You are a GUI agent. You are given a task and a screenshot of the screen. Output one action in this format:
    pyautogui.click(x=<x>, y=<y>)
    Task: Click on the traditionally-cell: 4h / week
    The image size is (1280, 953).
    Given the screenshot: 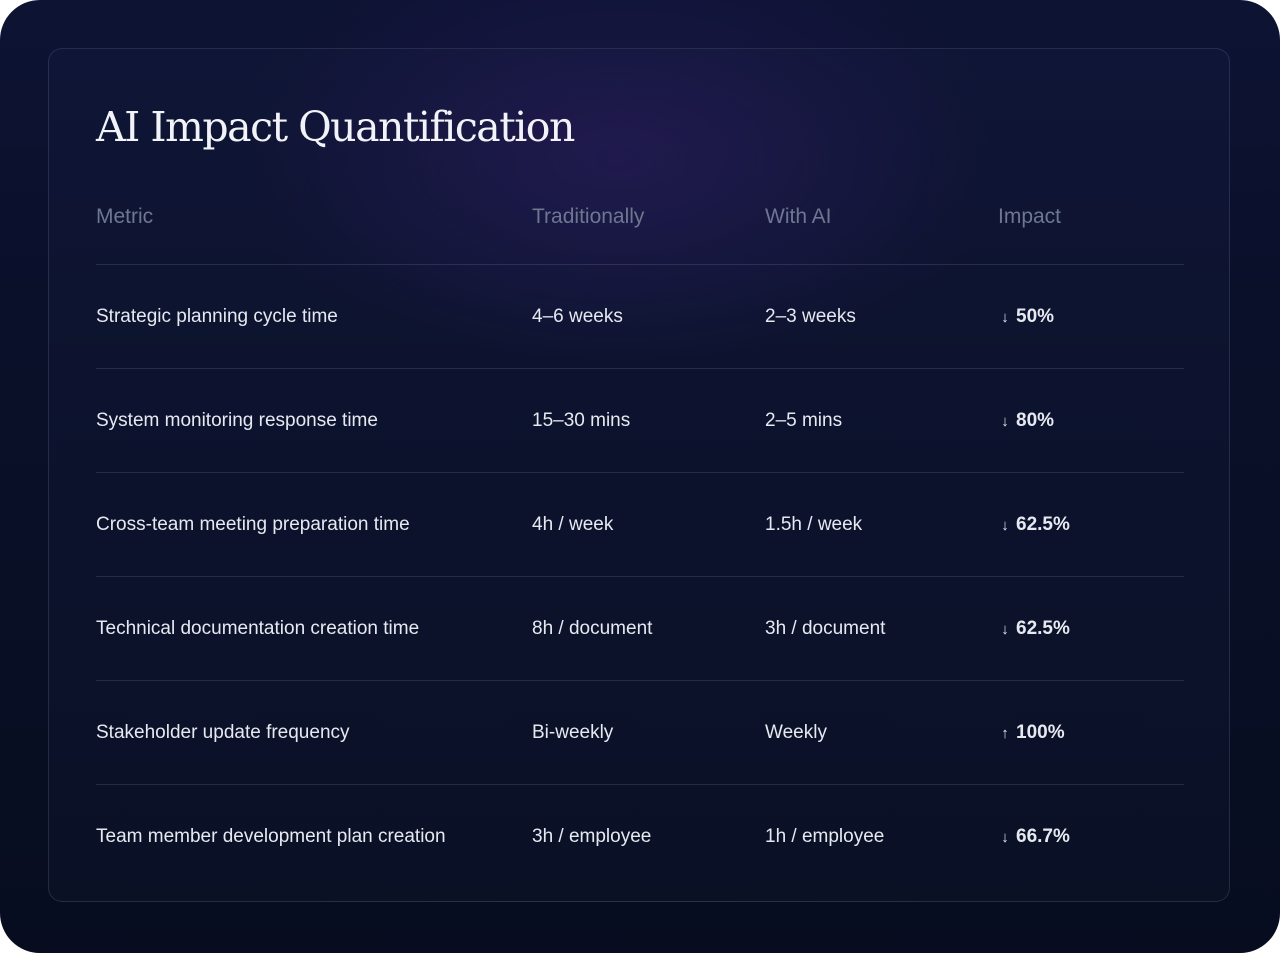 What is the action you would take?
    pyautogui.click(x=573, y=524)
    